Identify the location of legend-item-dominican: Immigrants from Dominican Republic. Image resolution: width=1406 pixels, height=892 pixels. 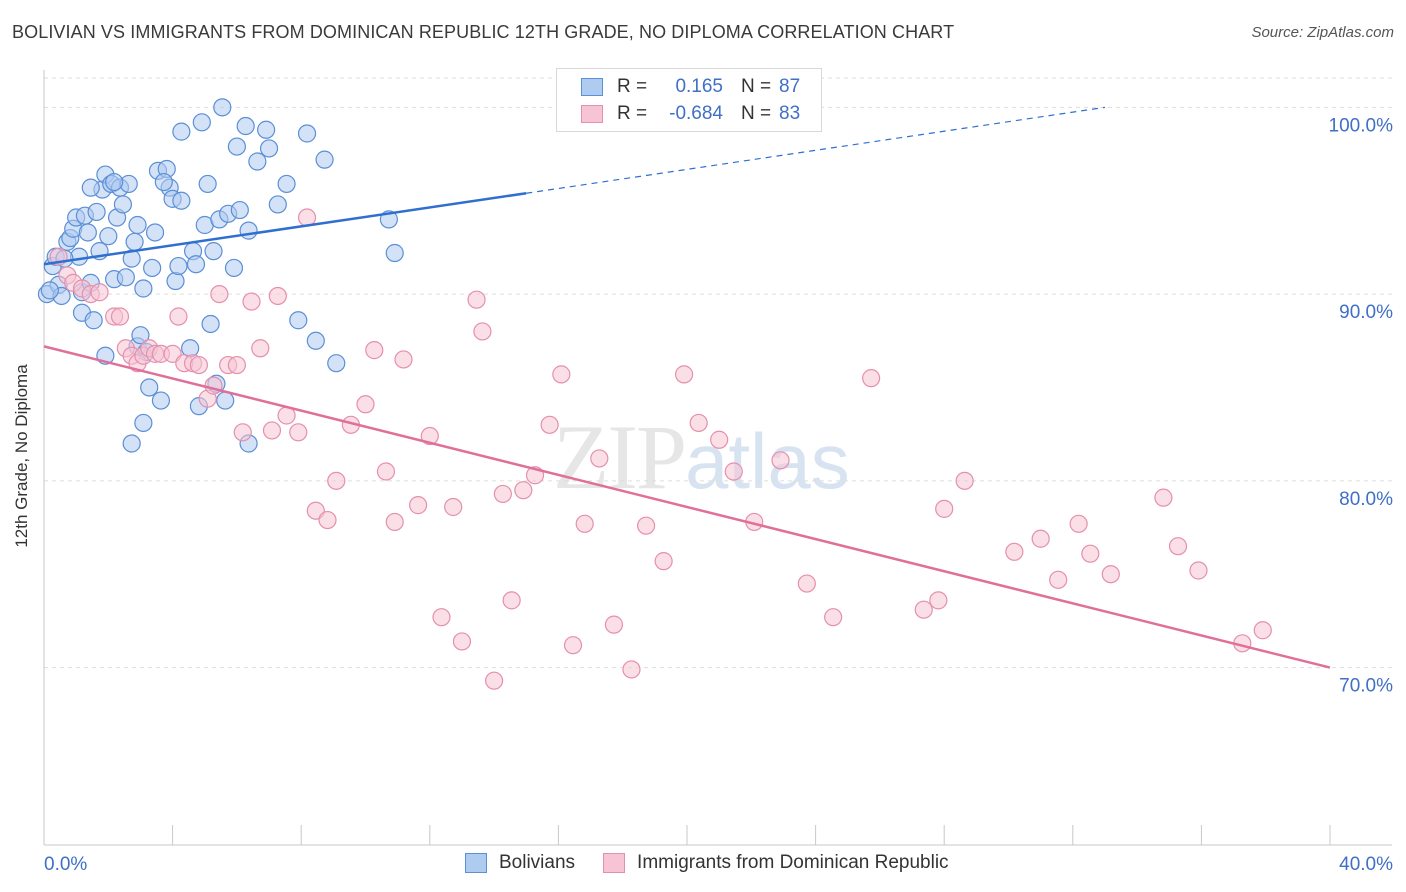
(776, 863).